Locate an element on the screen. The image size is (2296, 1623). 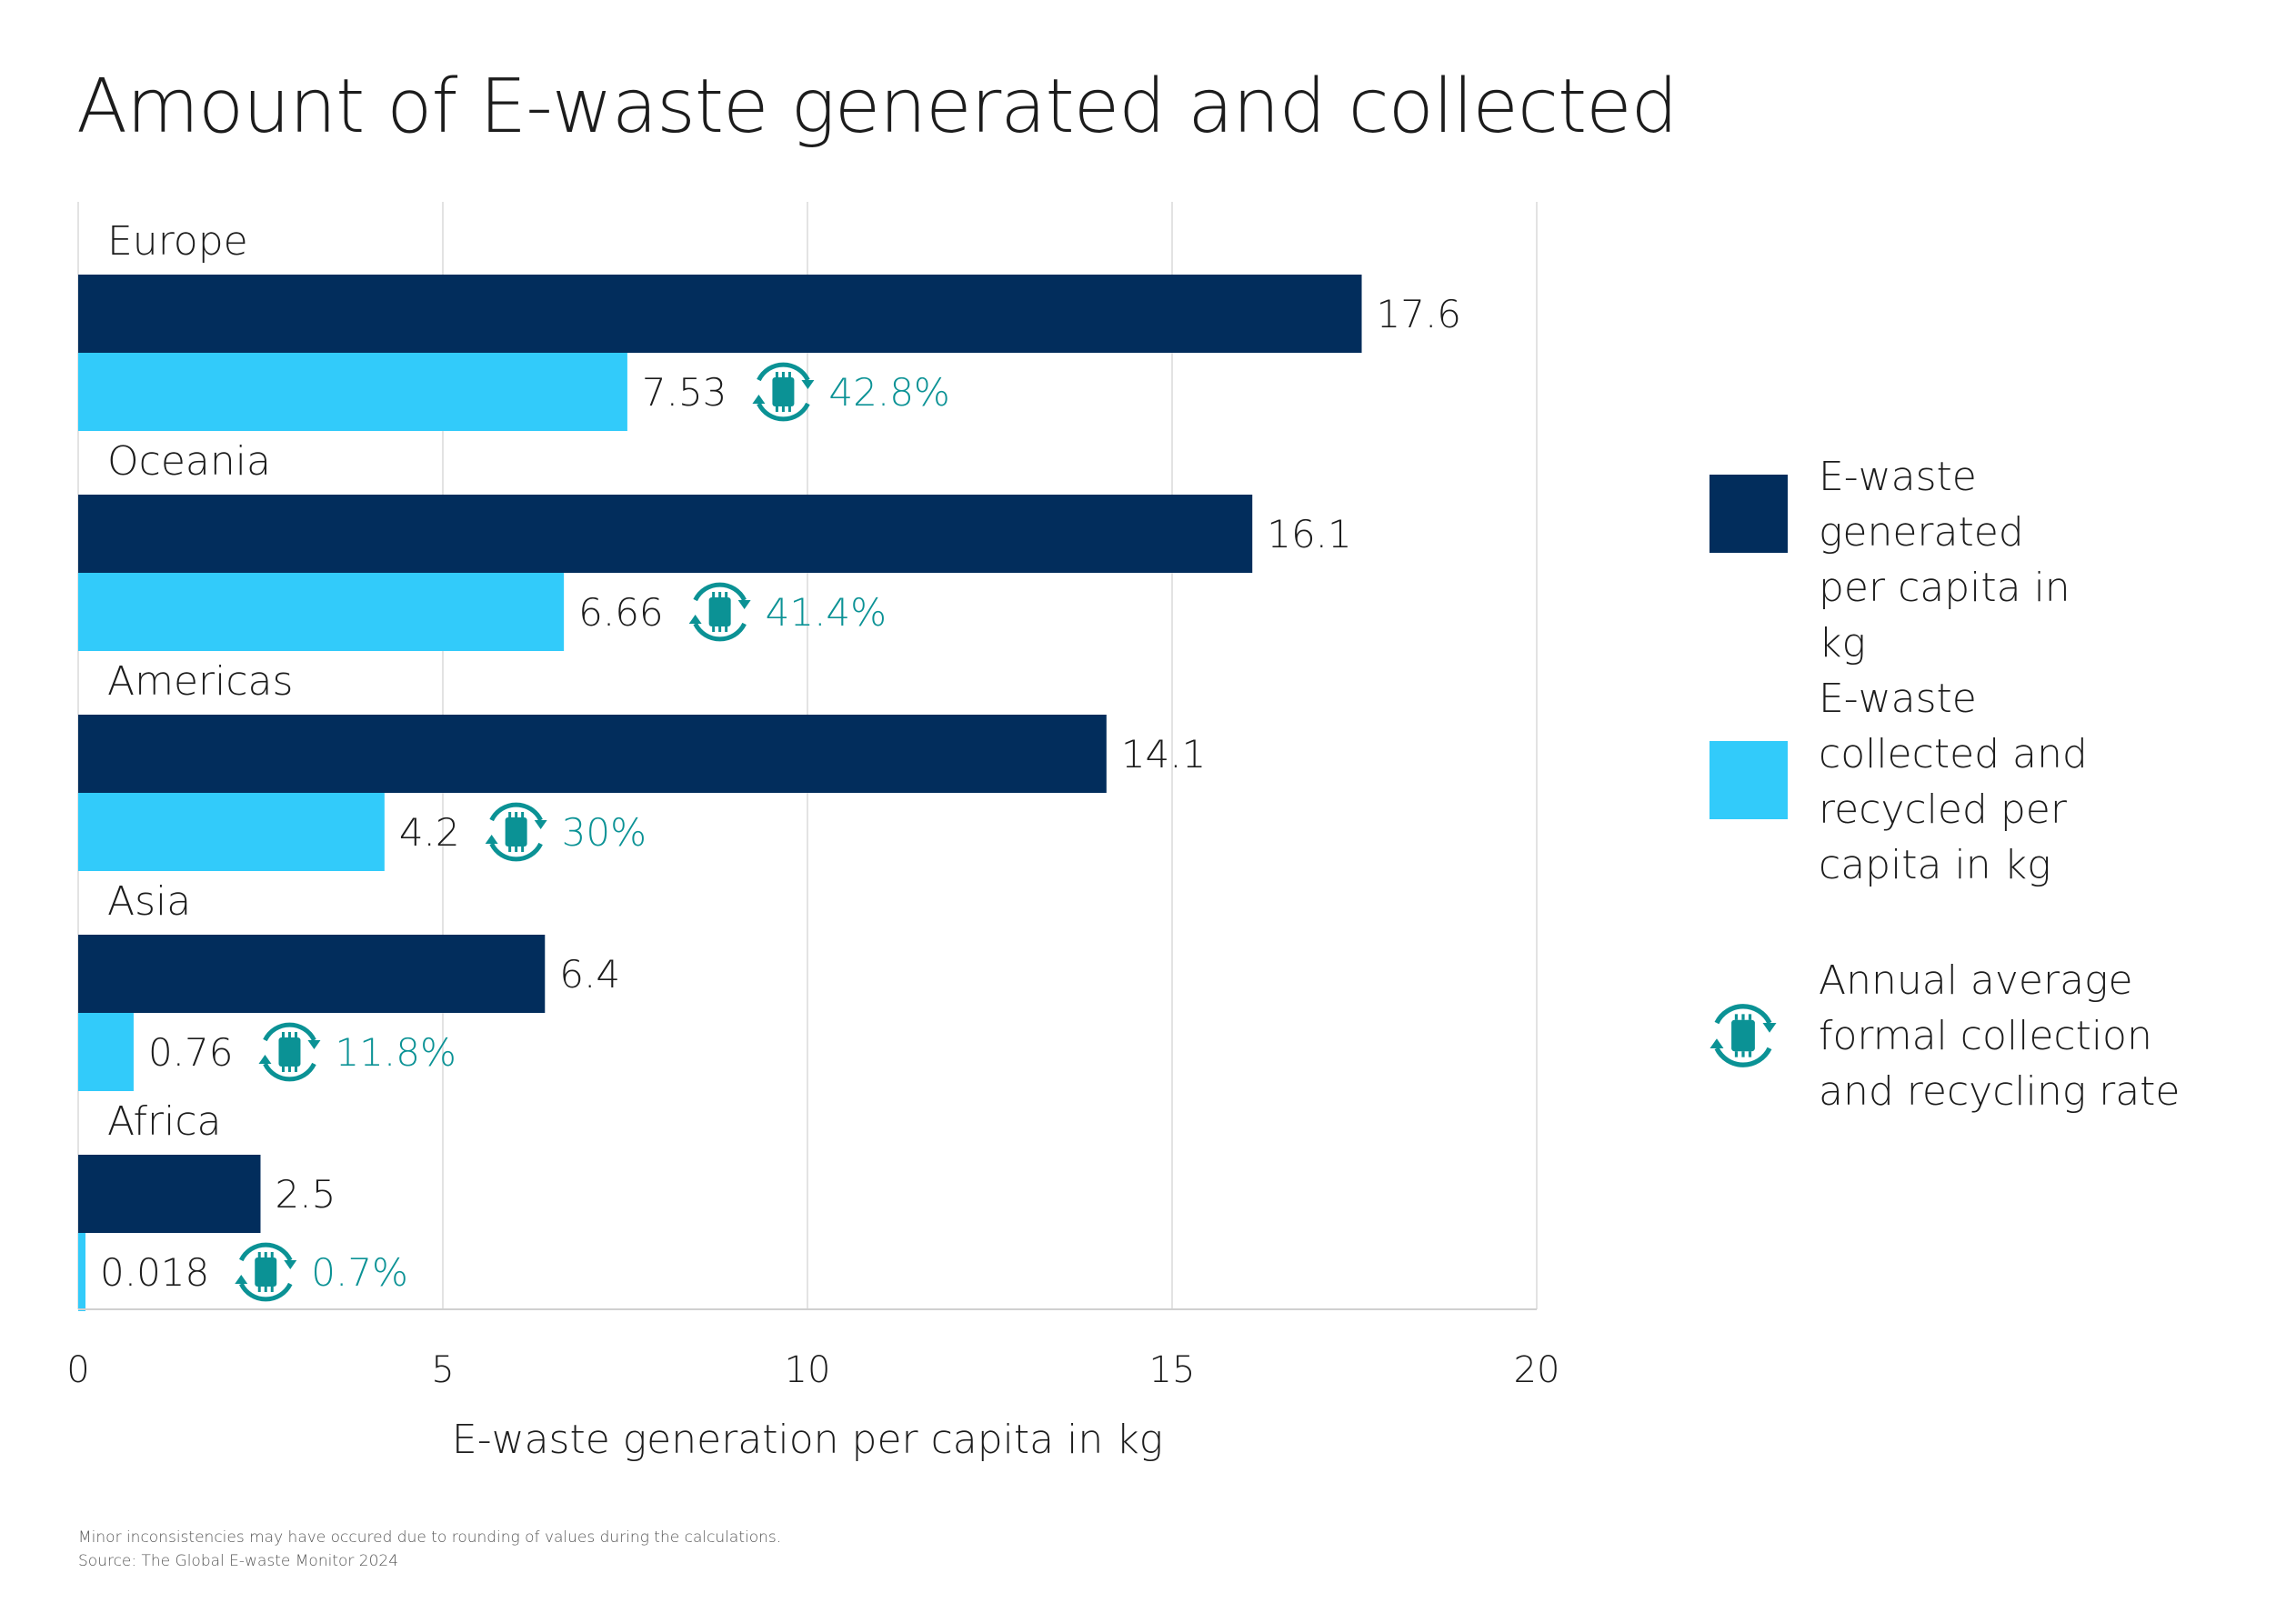
x-tick-label: 15 is located at coordinates (1172, 1370).